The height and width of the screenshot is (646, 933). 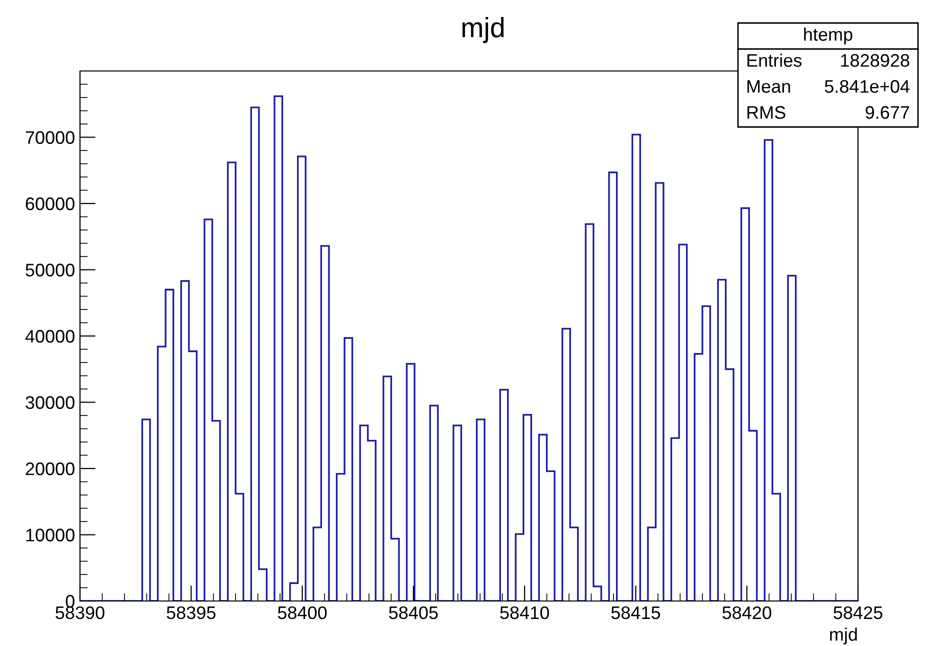 What do you see at coordinates (191, 613) in the screenshot?
I see `x-tick-label: 58395` at bounding box center [191, 613].